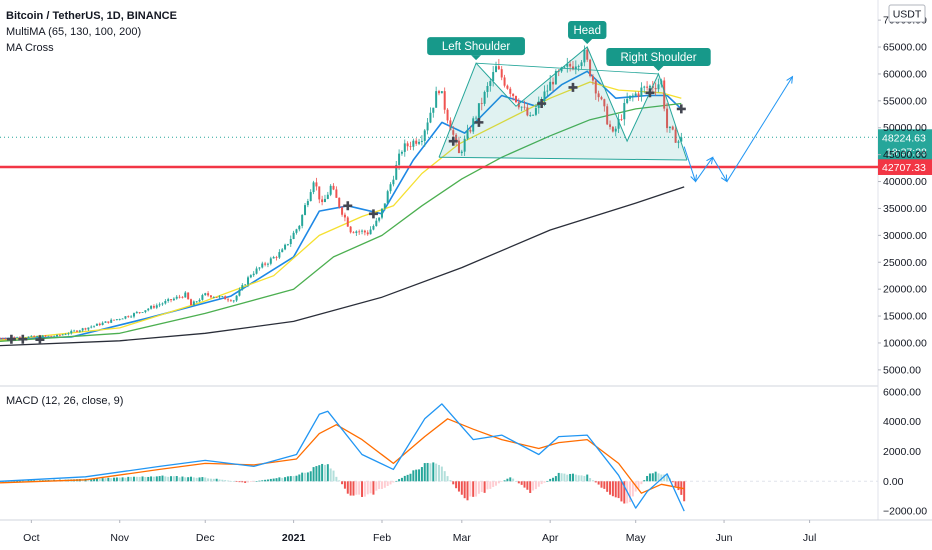 The height and width of the screenshot is (550, 932). Describe the element at coordinates (907, 13) in the screenshot. I see `currency-badge: USDT` at that location.